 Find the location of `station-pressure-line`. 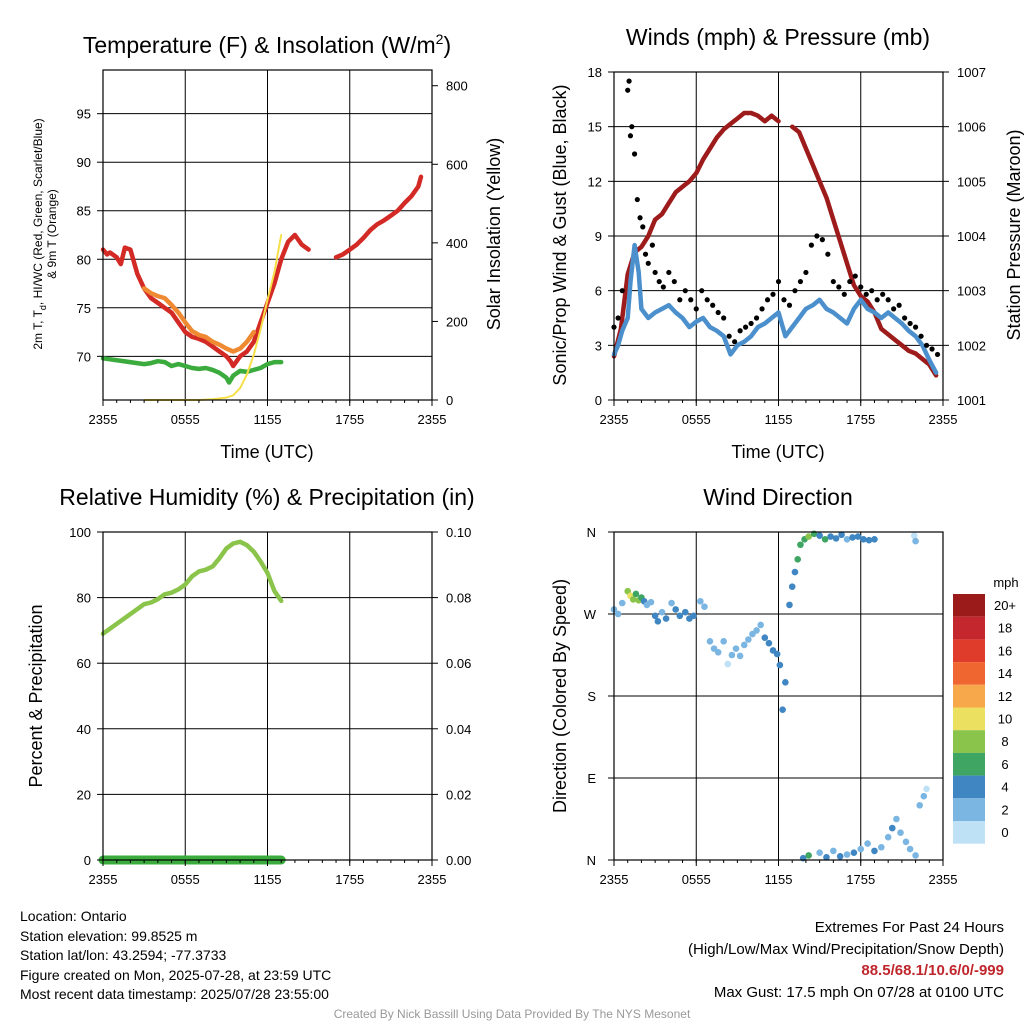

station-pressure-line is located at coordinates (864, 251).